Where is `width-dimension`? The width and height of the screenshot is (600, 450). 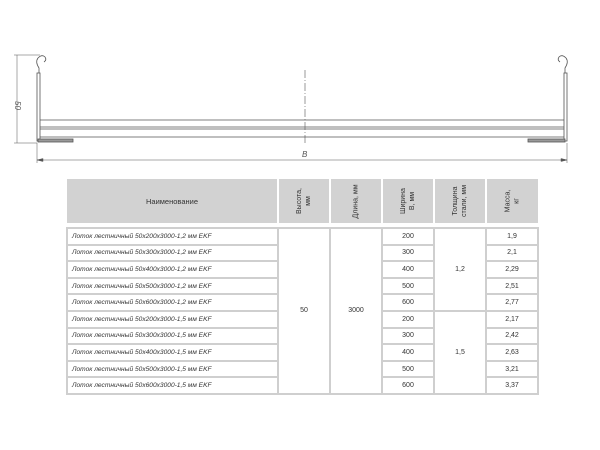 width-dimension is located at coordinates (302, 153).